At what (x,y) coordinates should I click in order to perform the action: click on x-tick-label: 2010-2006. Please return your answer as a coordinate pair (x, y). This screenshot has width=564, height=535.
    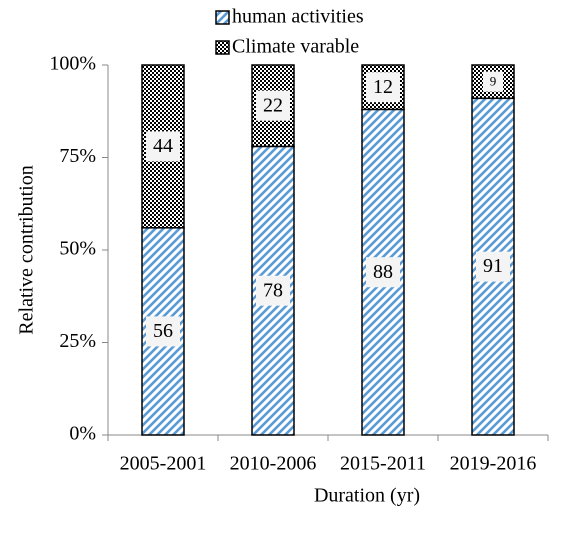
    Looking at the image, I should click on (273, 464).